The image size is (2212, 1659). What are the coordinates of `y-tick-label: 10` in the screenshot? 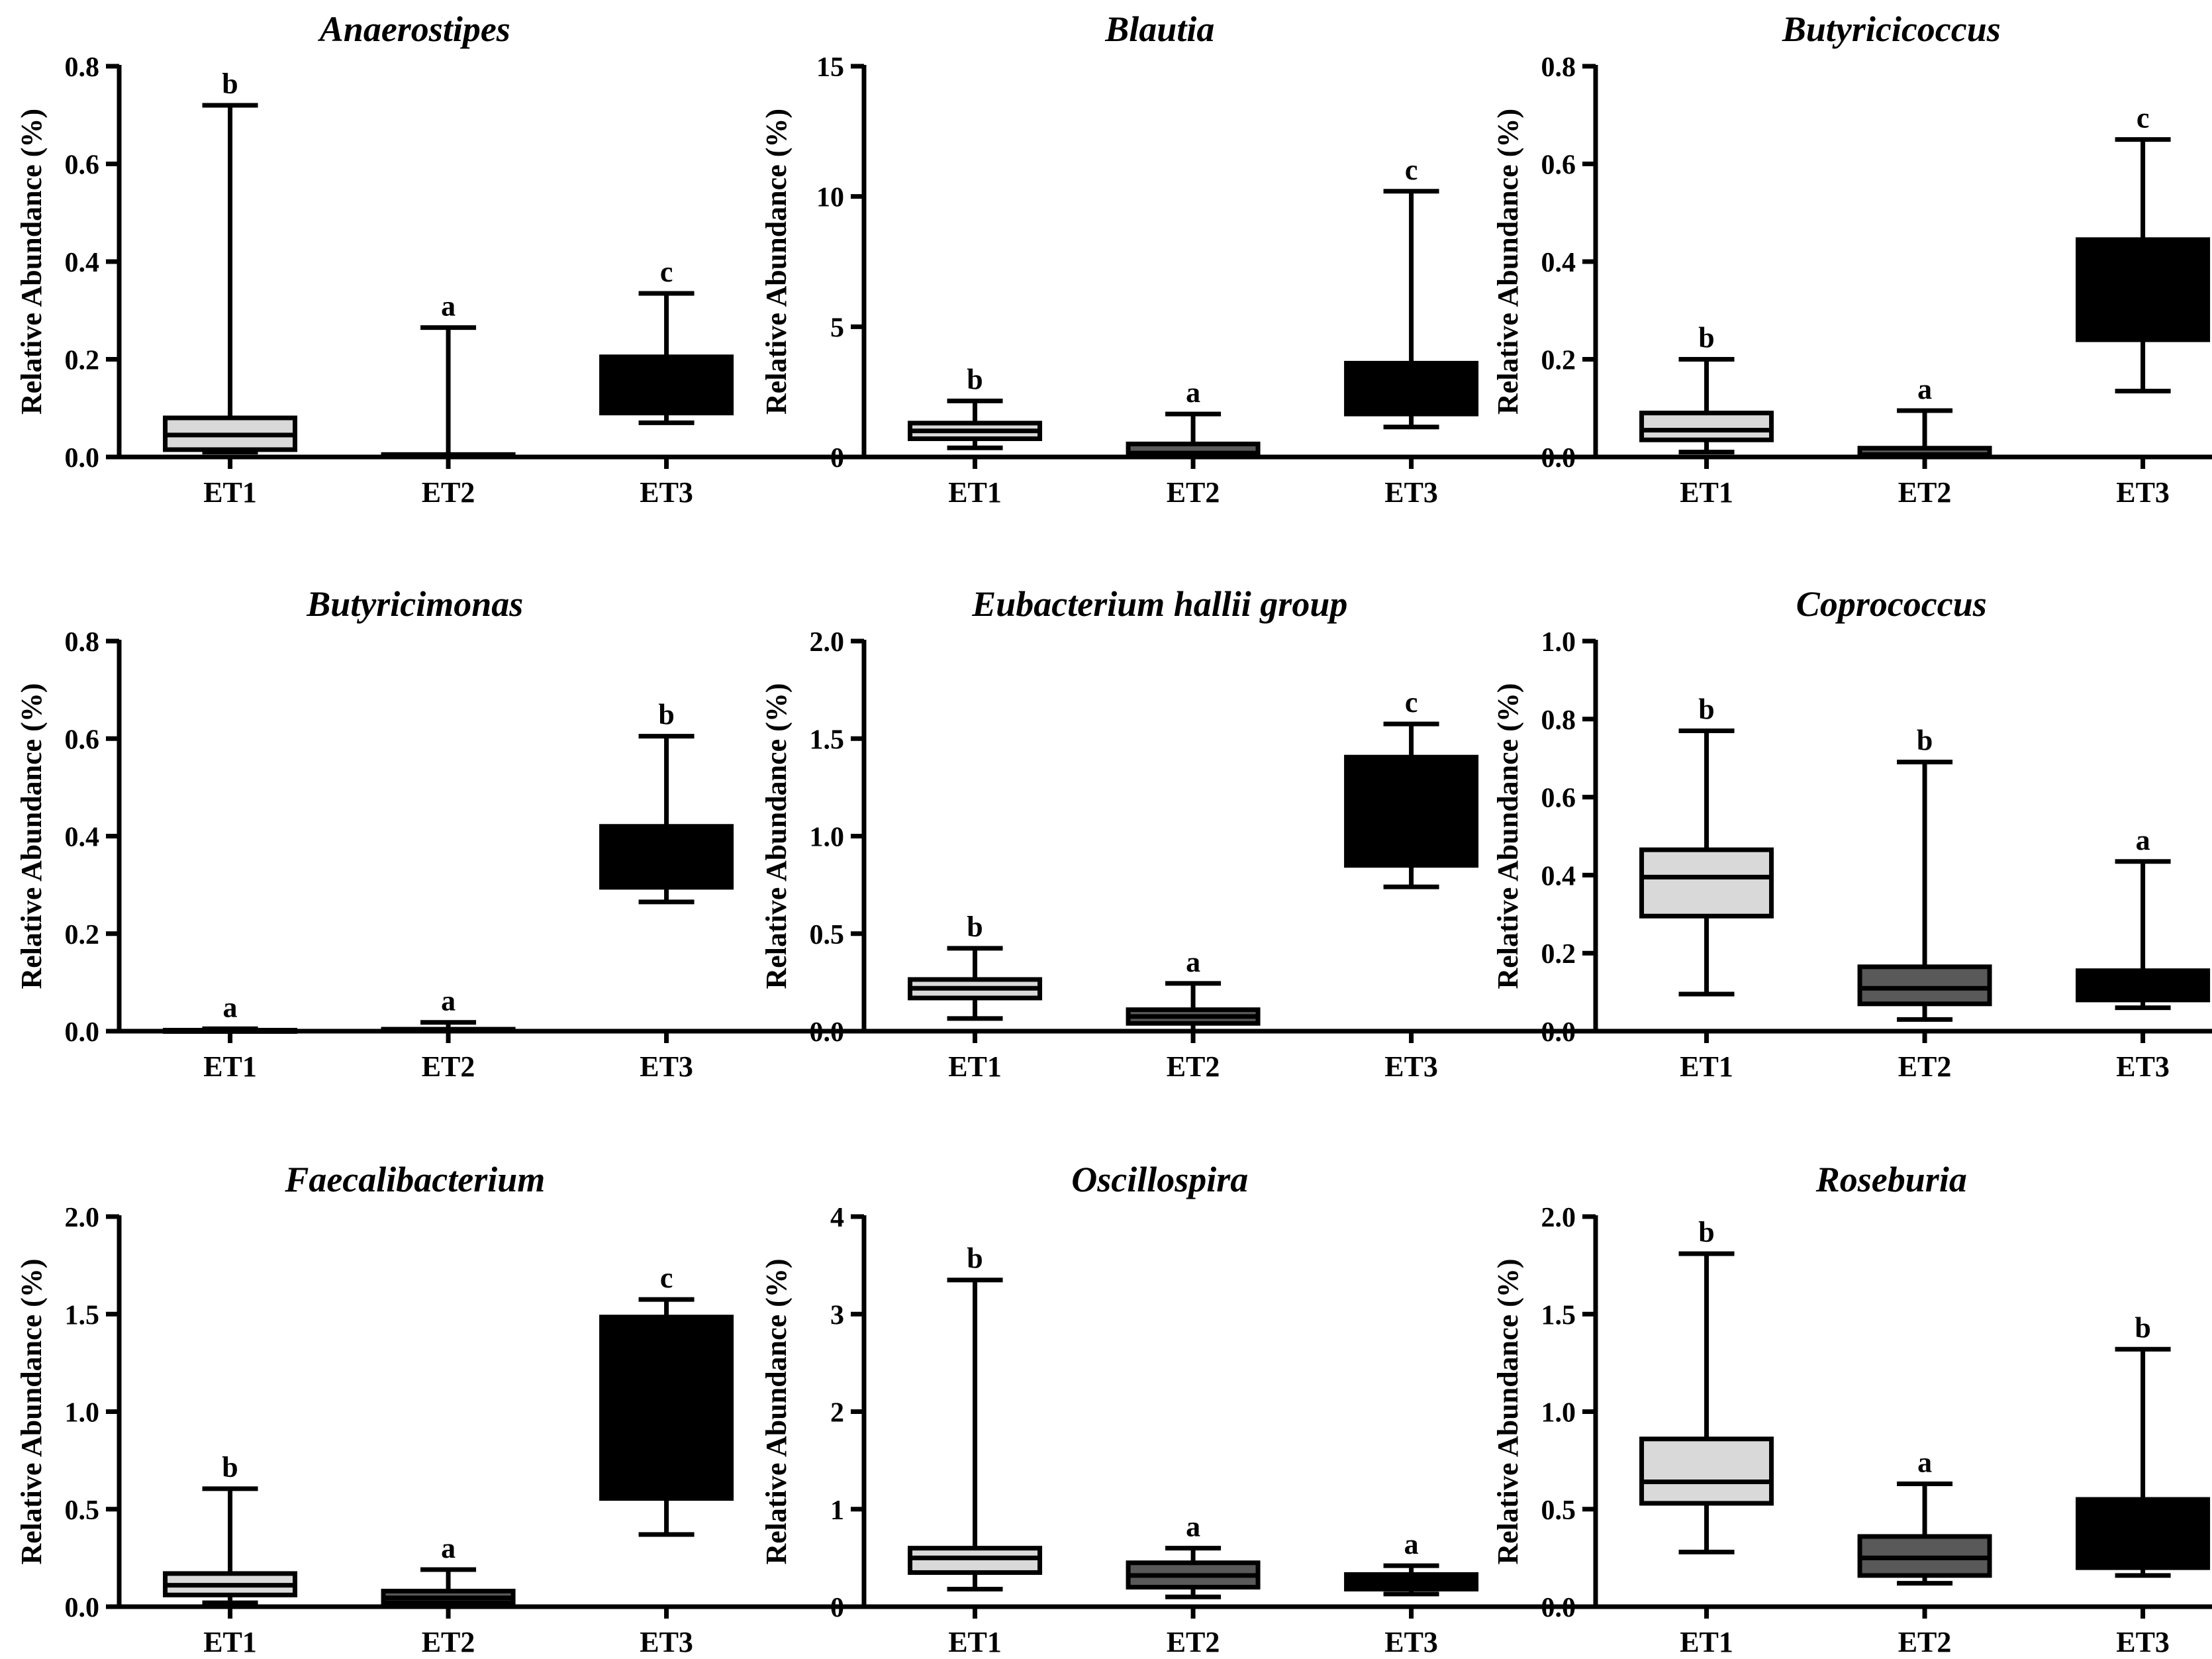 It's located at (830, 198).